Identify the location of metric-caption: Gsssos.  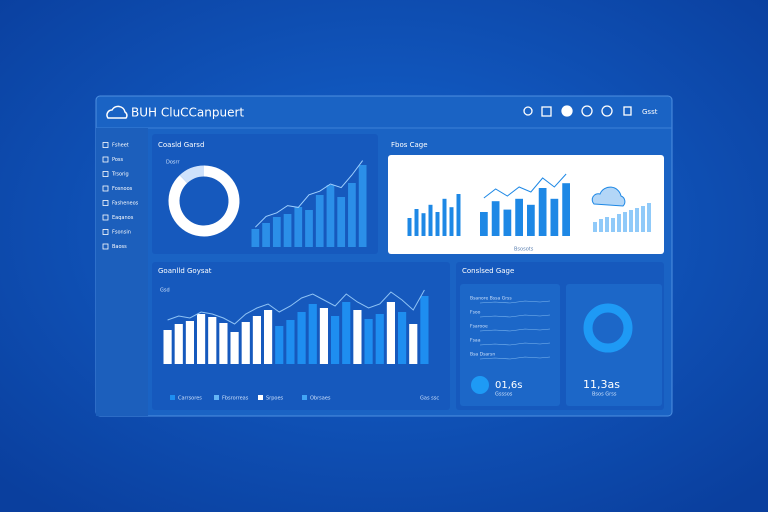
(504, 395).